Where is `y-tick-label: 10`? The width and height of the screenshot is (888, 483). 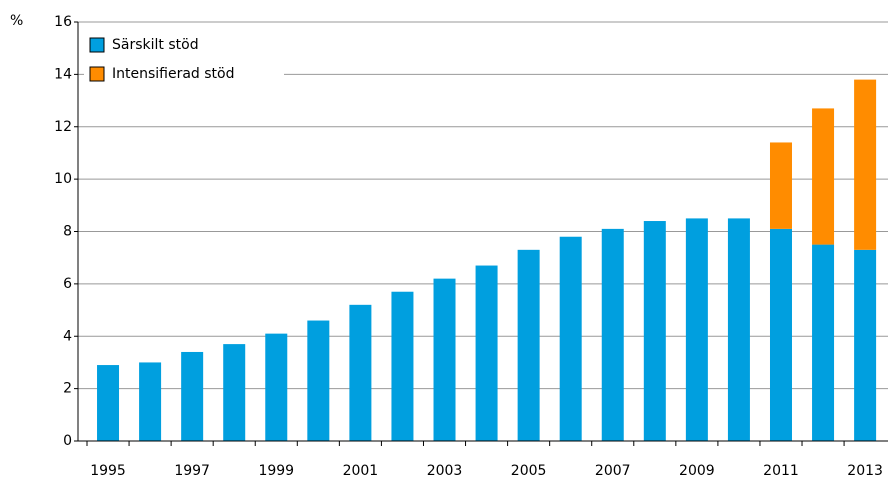 y-tick-label: 10 is located at coordinates (63, 179).